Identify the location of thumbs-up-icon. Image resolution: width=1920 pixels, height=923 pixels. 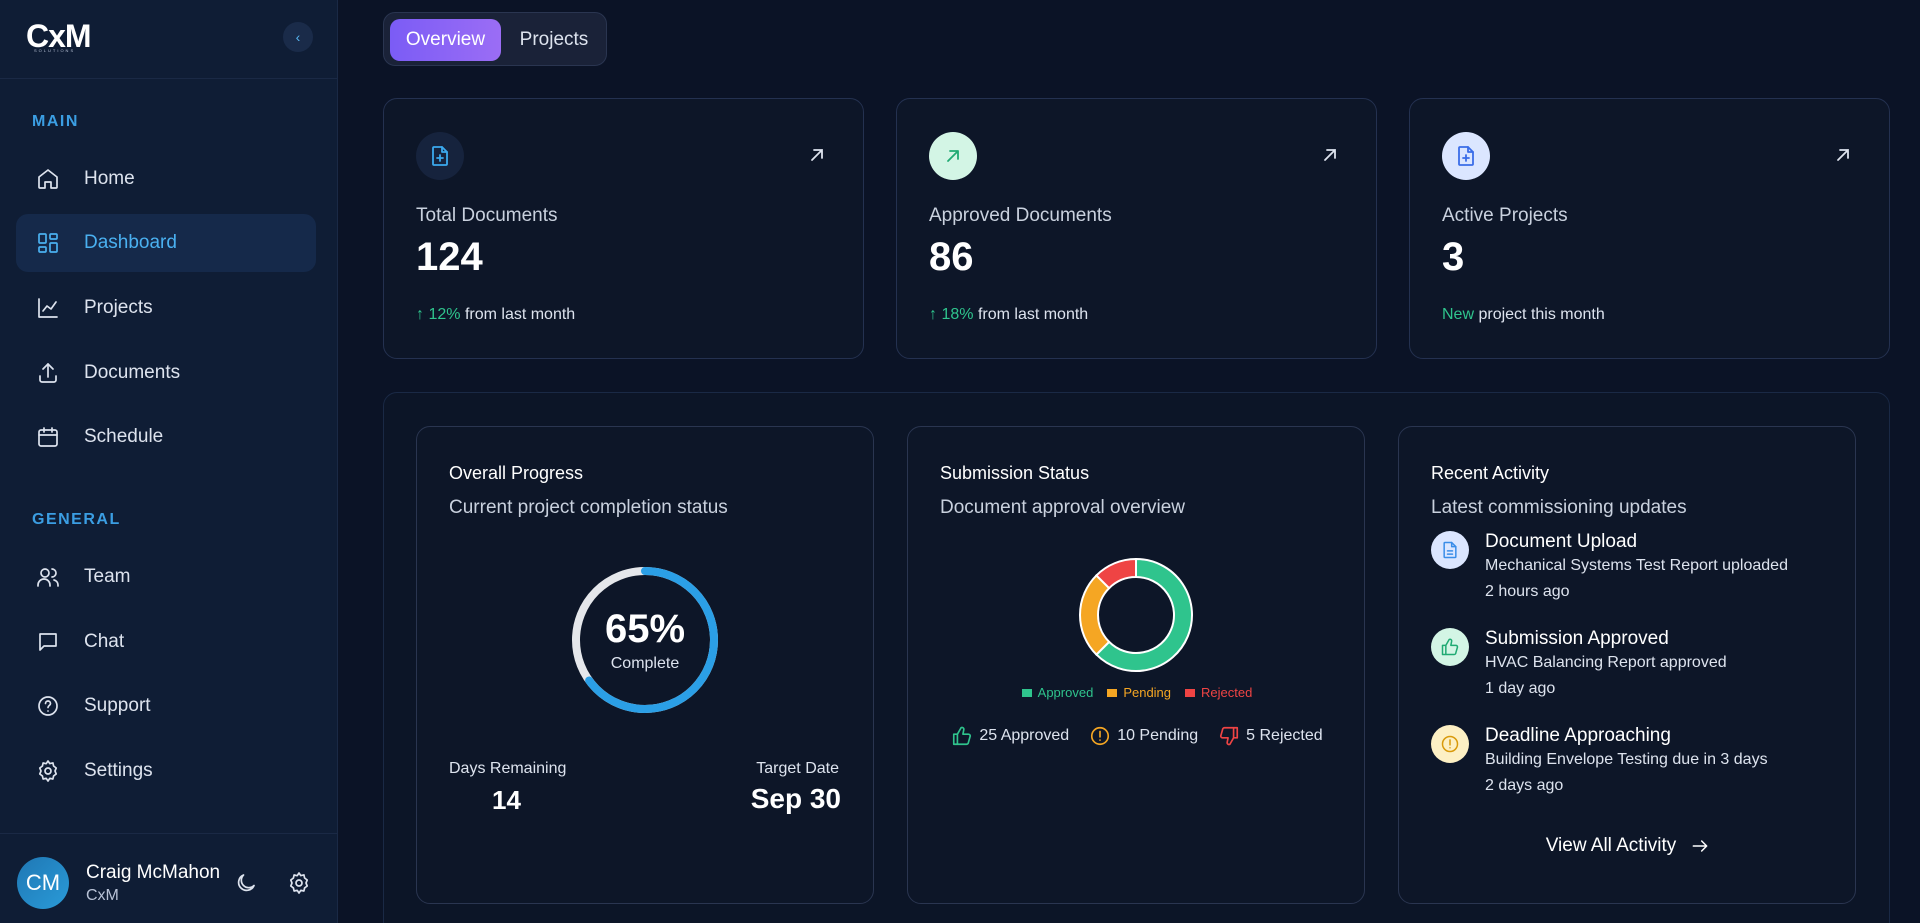
(1450, 647).